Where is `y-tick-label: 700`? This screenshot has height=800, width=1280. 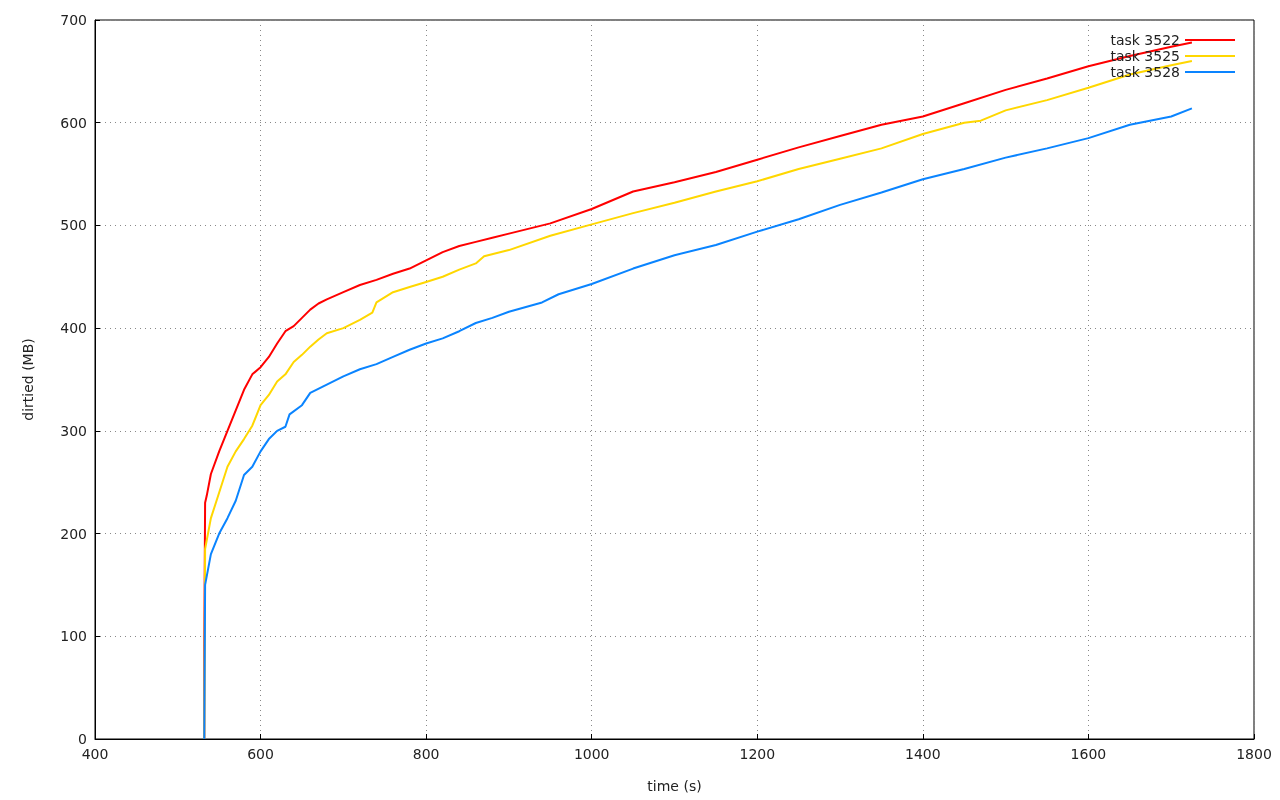 y-tick-label: 700 is located at coordinates (73, 20).